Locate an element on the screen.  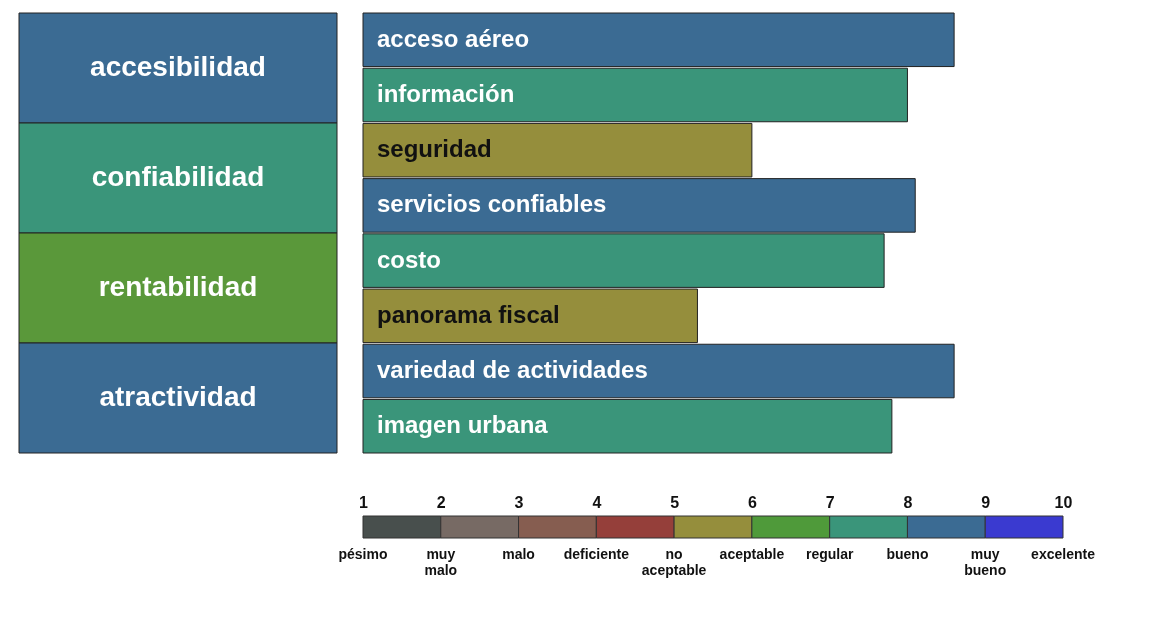
x-tick-label: 4 is located at coordinates (597, 502).